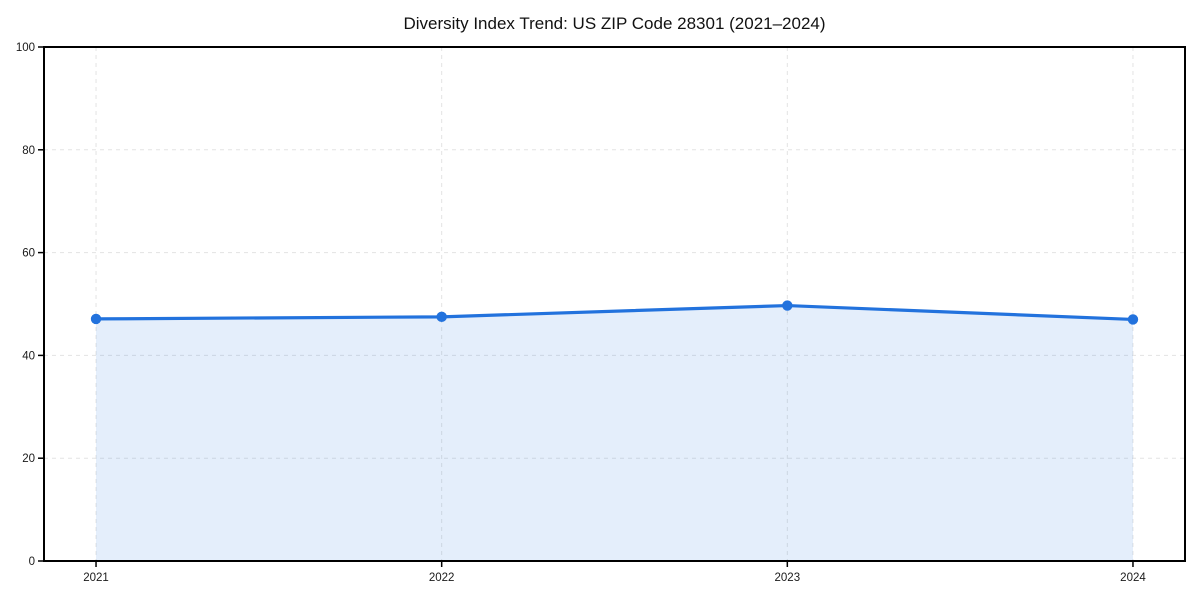 This screenshot has height=600, width=1200. What do you see at coordinates (96, 578) in the screenshot?
I see `tick-label-x-2021: 2021` at bounding box center [96, 578].